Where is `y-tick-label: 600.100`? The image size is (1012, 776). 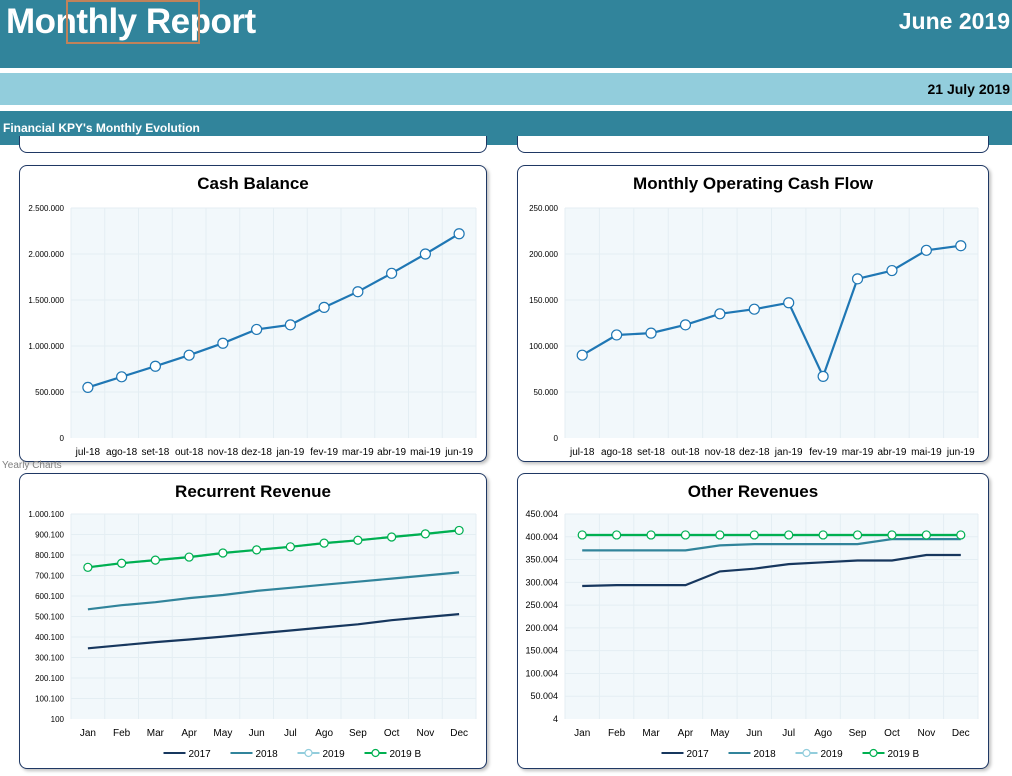 y-tick-label: 600.100 is located at coordinates (49, 596).